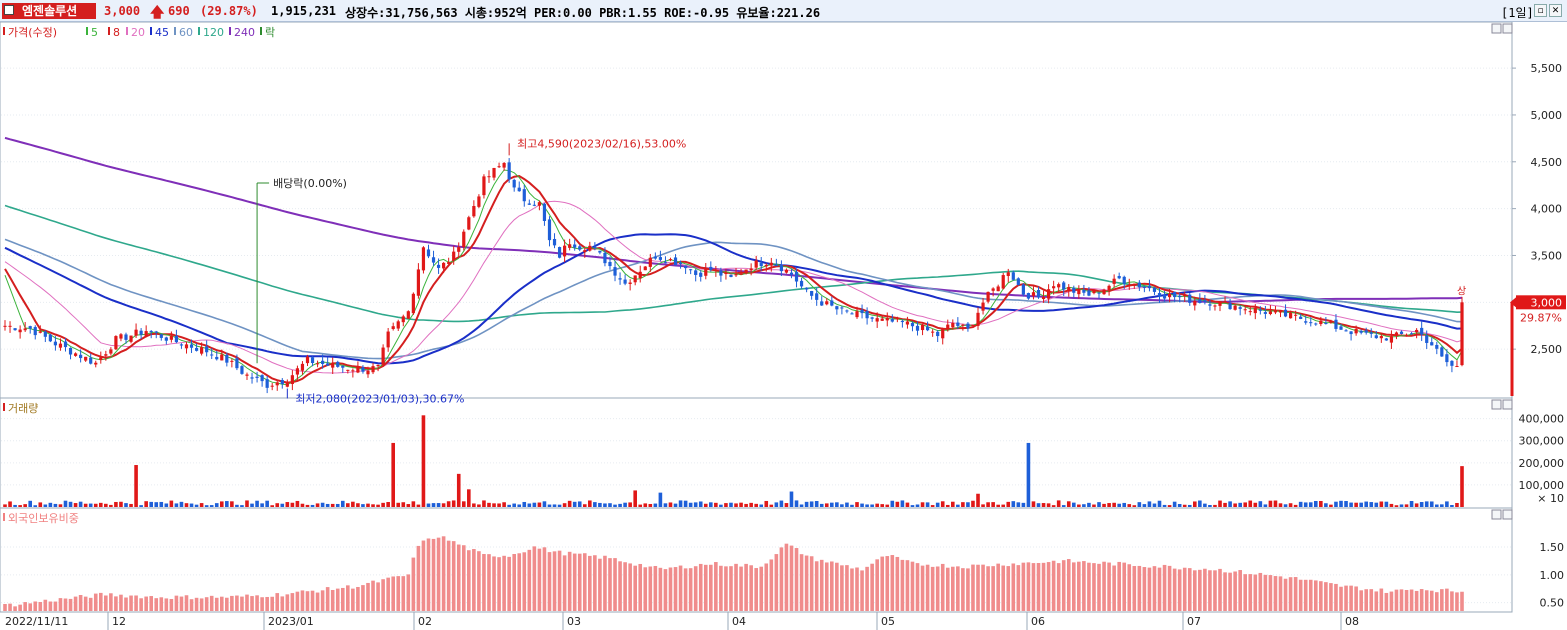 The image size is (1567, 630). What do you see at coordinates (1517, 13) in the screenshot?
I see `period-selector: [1일]` at bounding box center [1517, 13].